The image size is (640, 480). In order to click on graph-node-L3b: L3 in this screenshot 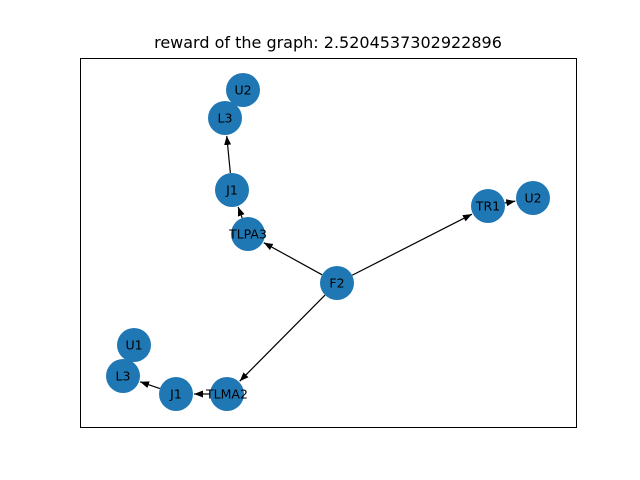, I will do `click(123, 376)`.